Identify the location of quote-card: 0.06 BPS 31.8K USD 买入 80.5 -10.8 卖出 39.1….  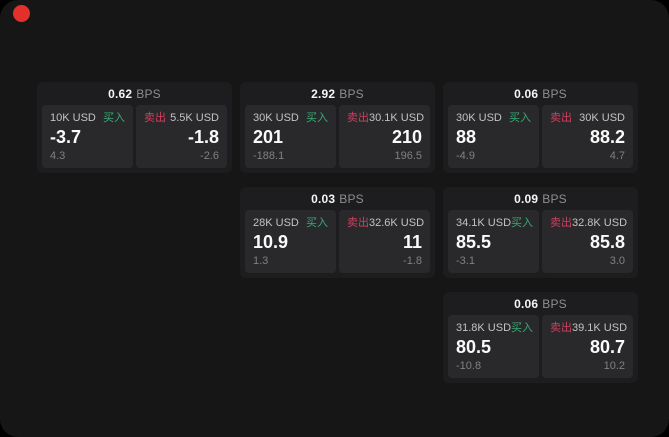
(540, 337).